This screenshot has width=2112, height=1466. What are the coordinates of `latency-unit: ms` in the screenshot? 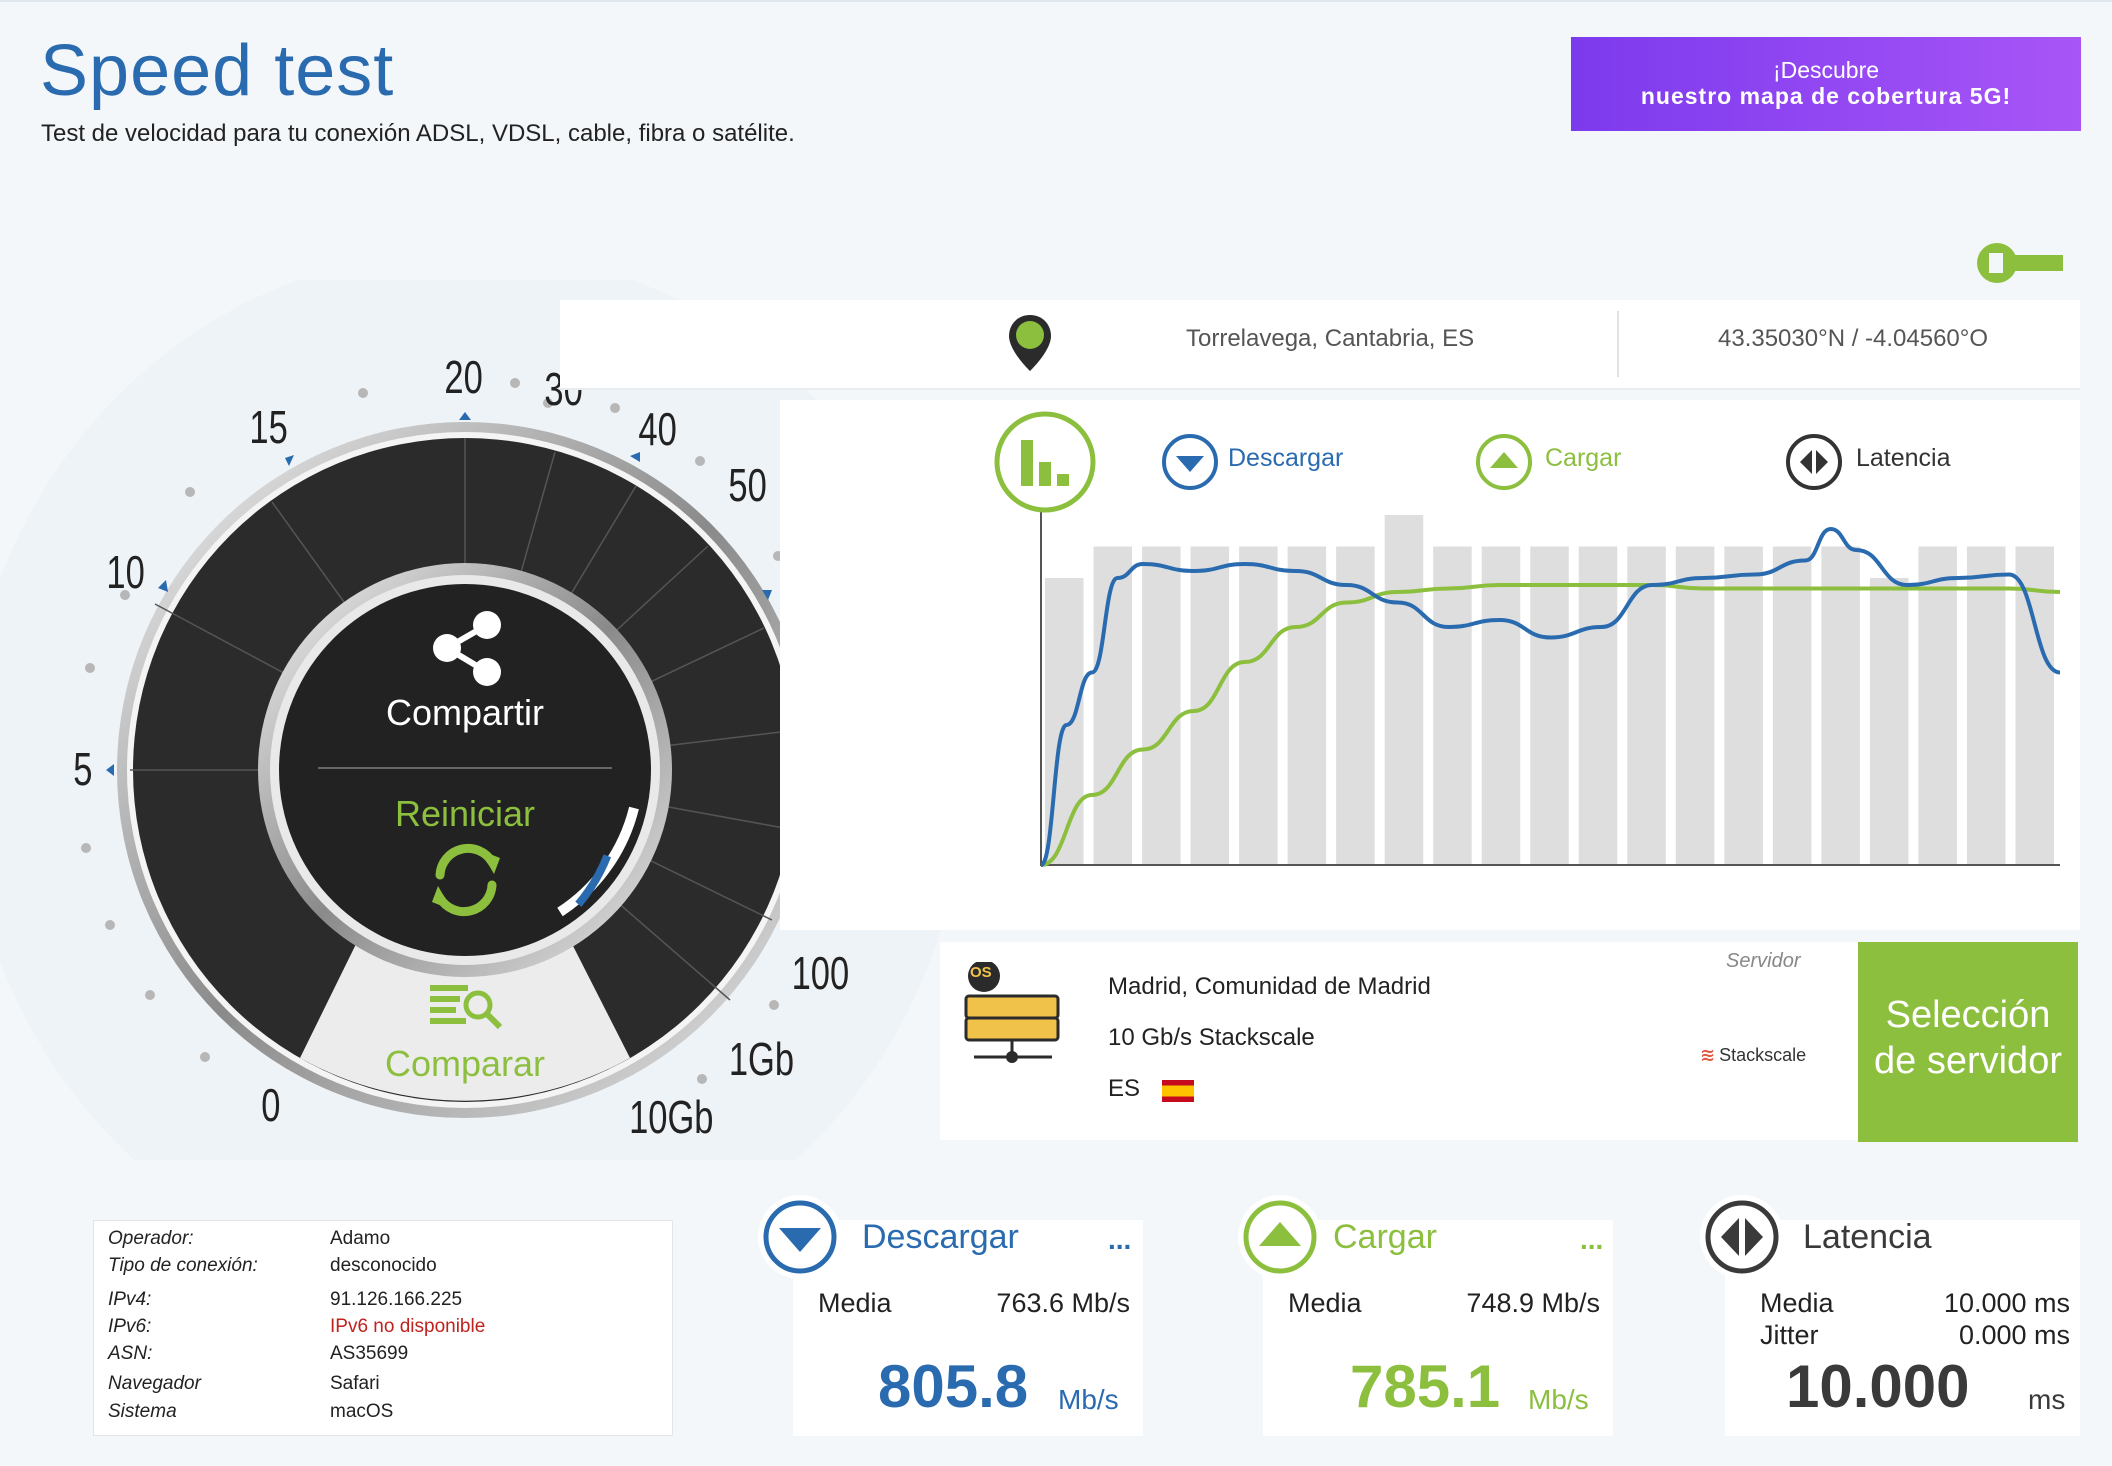 It's located at (2047, 1399).